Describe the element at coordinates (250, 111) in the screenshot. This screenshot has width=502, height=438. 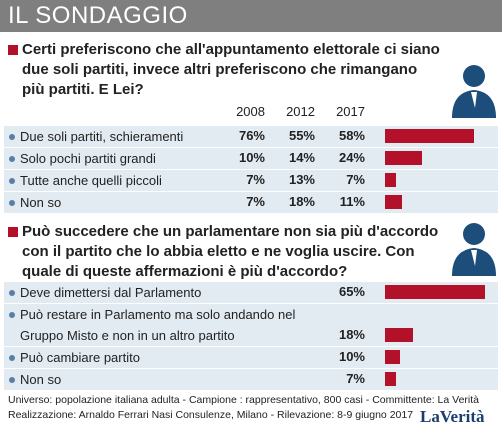
I see `year-header: 2008` at that location.